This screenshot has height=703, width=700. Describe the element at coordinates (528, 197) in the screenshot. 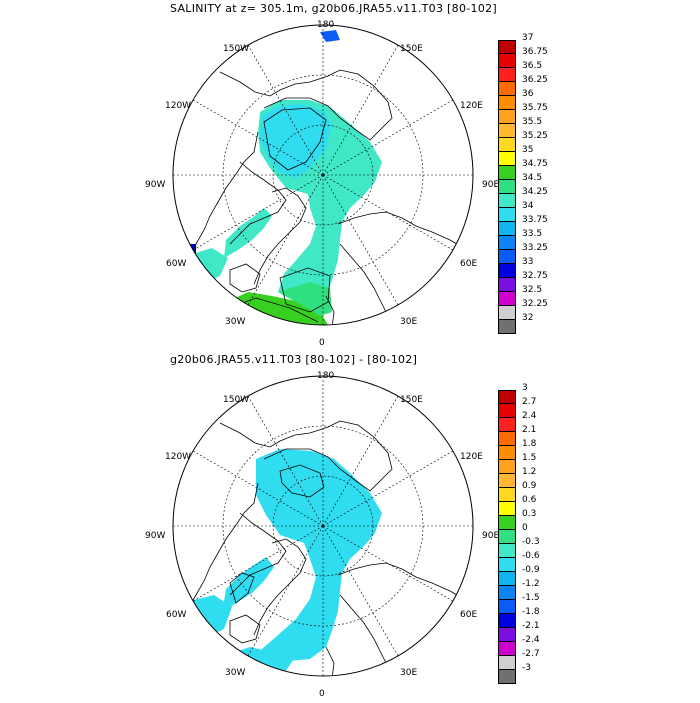

I see `colorbar-step: 34.25` at that location.